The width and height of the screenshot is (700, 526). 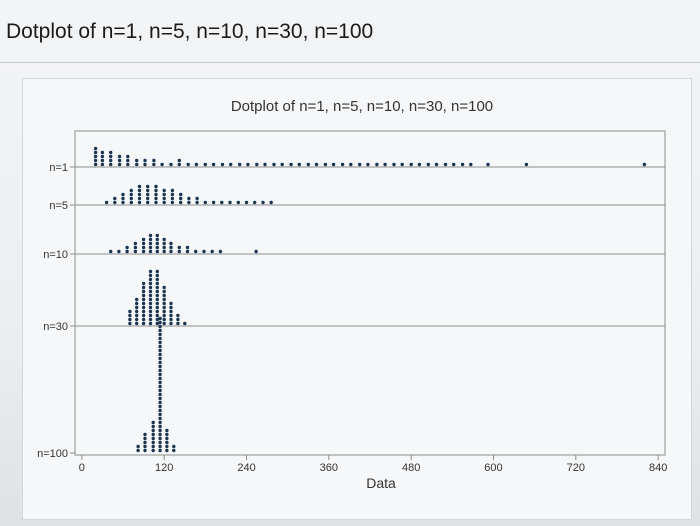 I want to click on divider, so click(x=350, y=62).